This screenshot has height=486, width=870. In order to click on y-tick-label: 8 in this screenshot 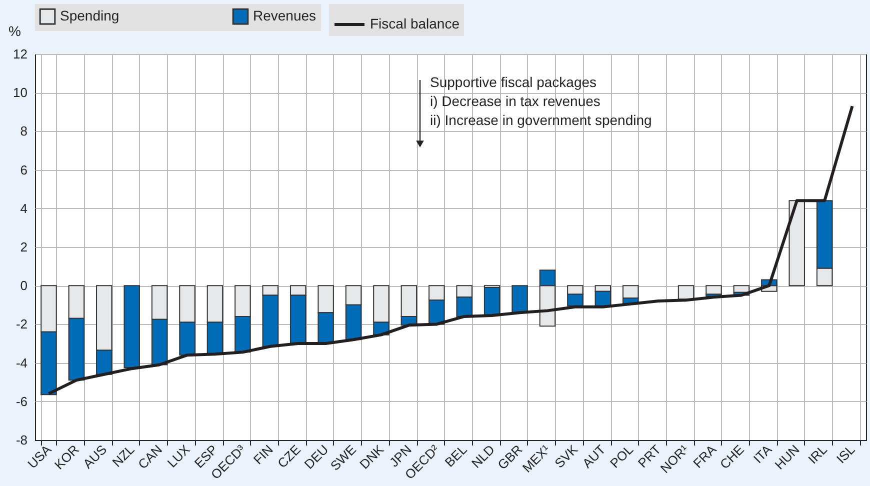, I will do `click(24, 131)`.